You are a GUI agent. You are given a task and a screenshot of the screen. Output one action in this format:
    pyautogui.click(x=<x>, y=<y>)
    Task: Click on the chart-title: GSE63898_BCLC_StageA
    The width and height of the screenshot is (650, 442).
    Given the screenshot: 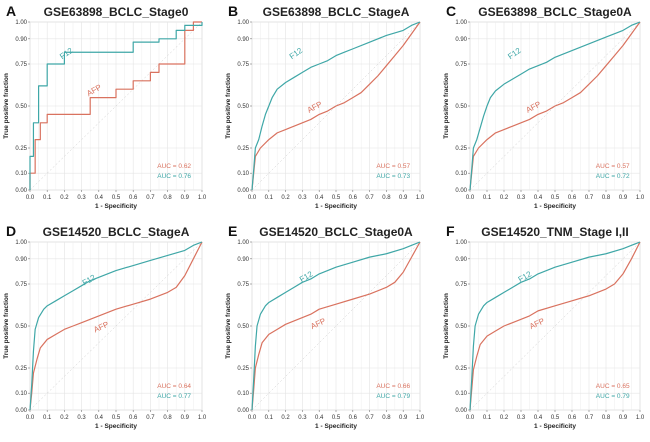 What is the action you would take?
    pyautogui.click(x=336, y=12)
    